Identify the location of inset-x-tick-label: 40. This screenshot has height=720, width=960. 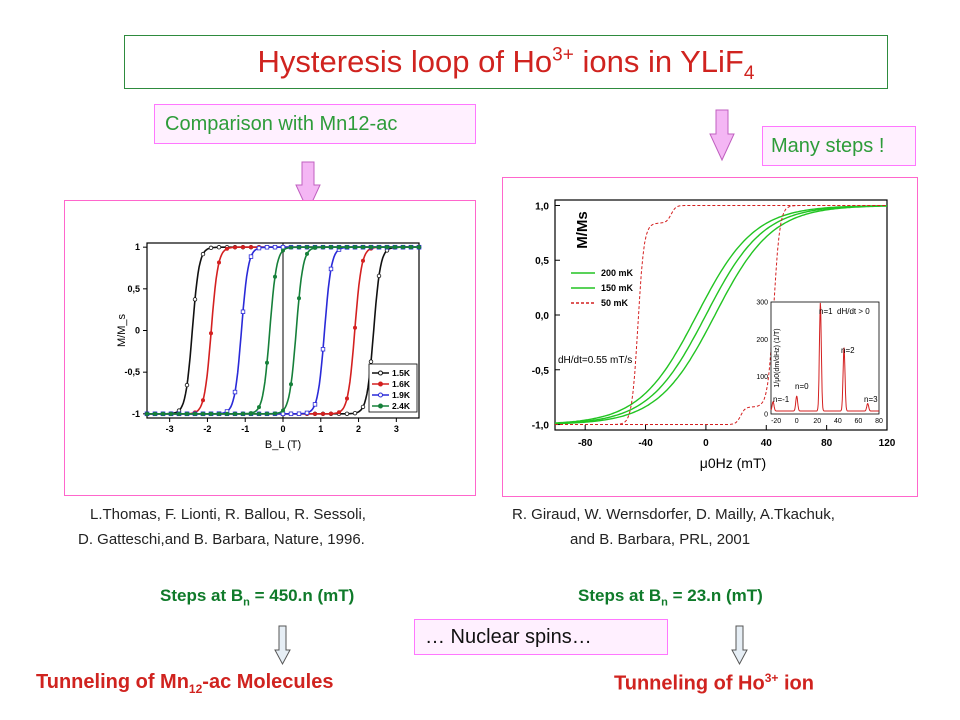
(838, 421).